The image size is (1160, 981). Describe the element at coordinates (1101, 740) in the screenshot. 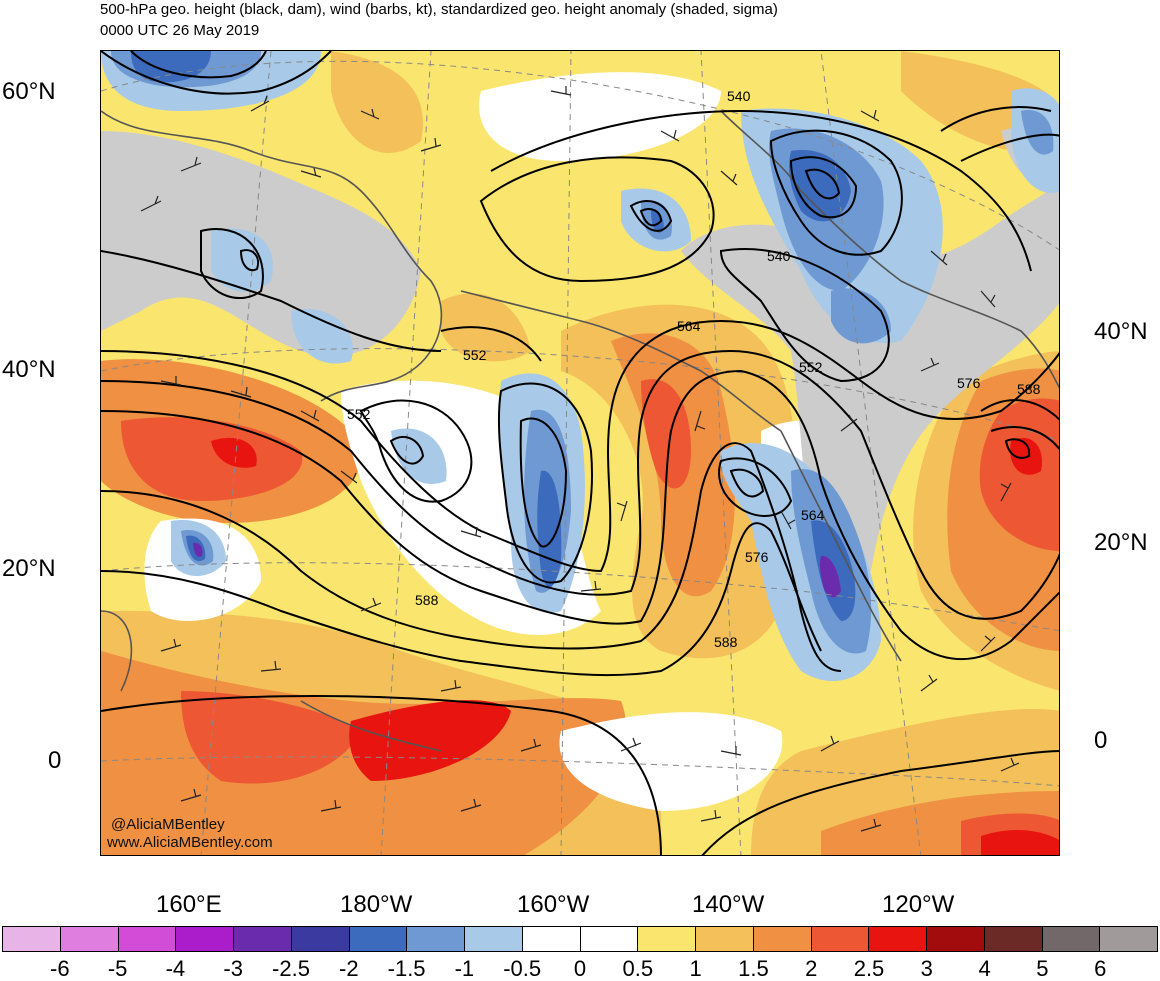

I see `lat-label-right: 0` at that location.